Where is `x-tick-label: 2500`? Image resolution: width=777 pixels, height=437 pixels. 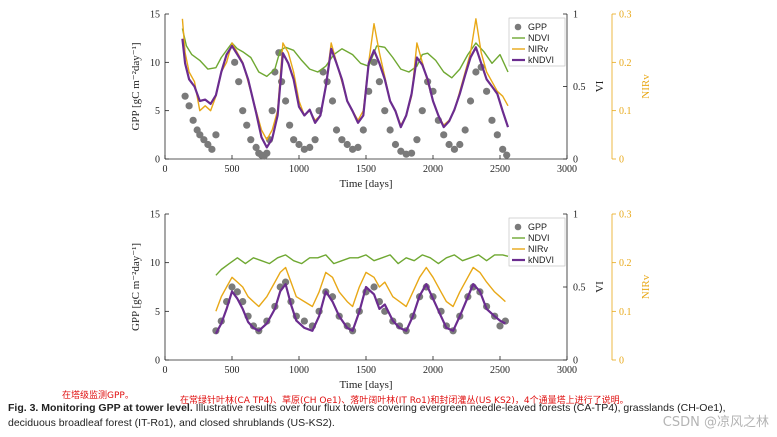 x-tick-label: 2500 is located at coordinates (500, 169).